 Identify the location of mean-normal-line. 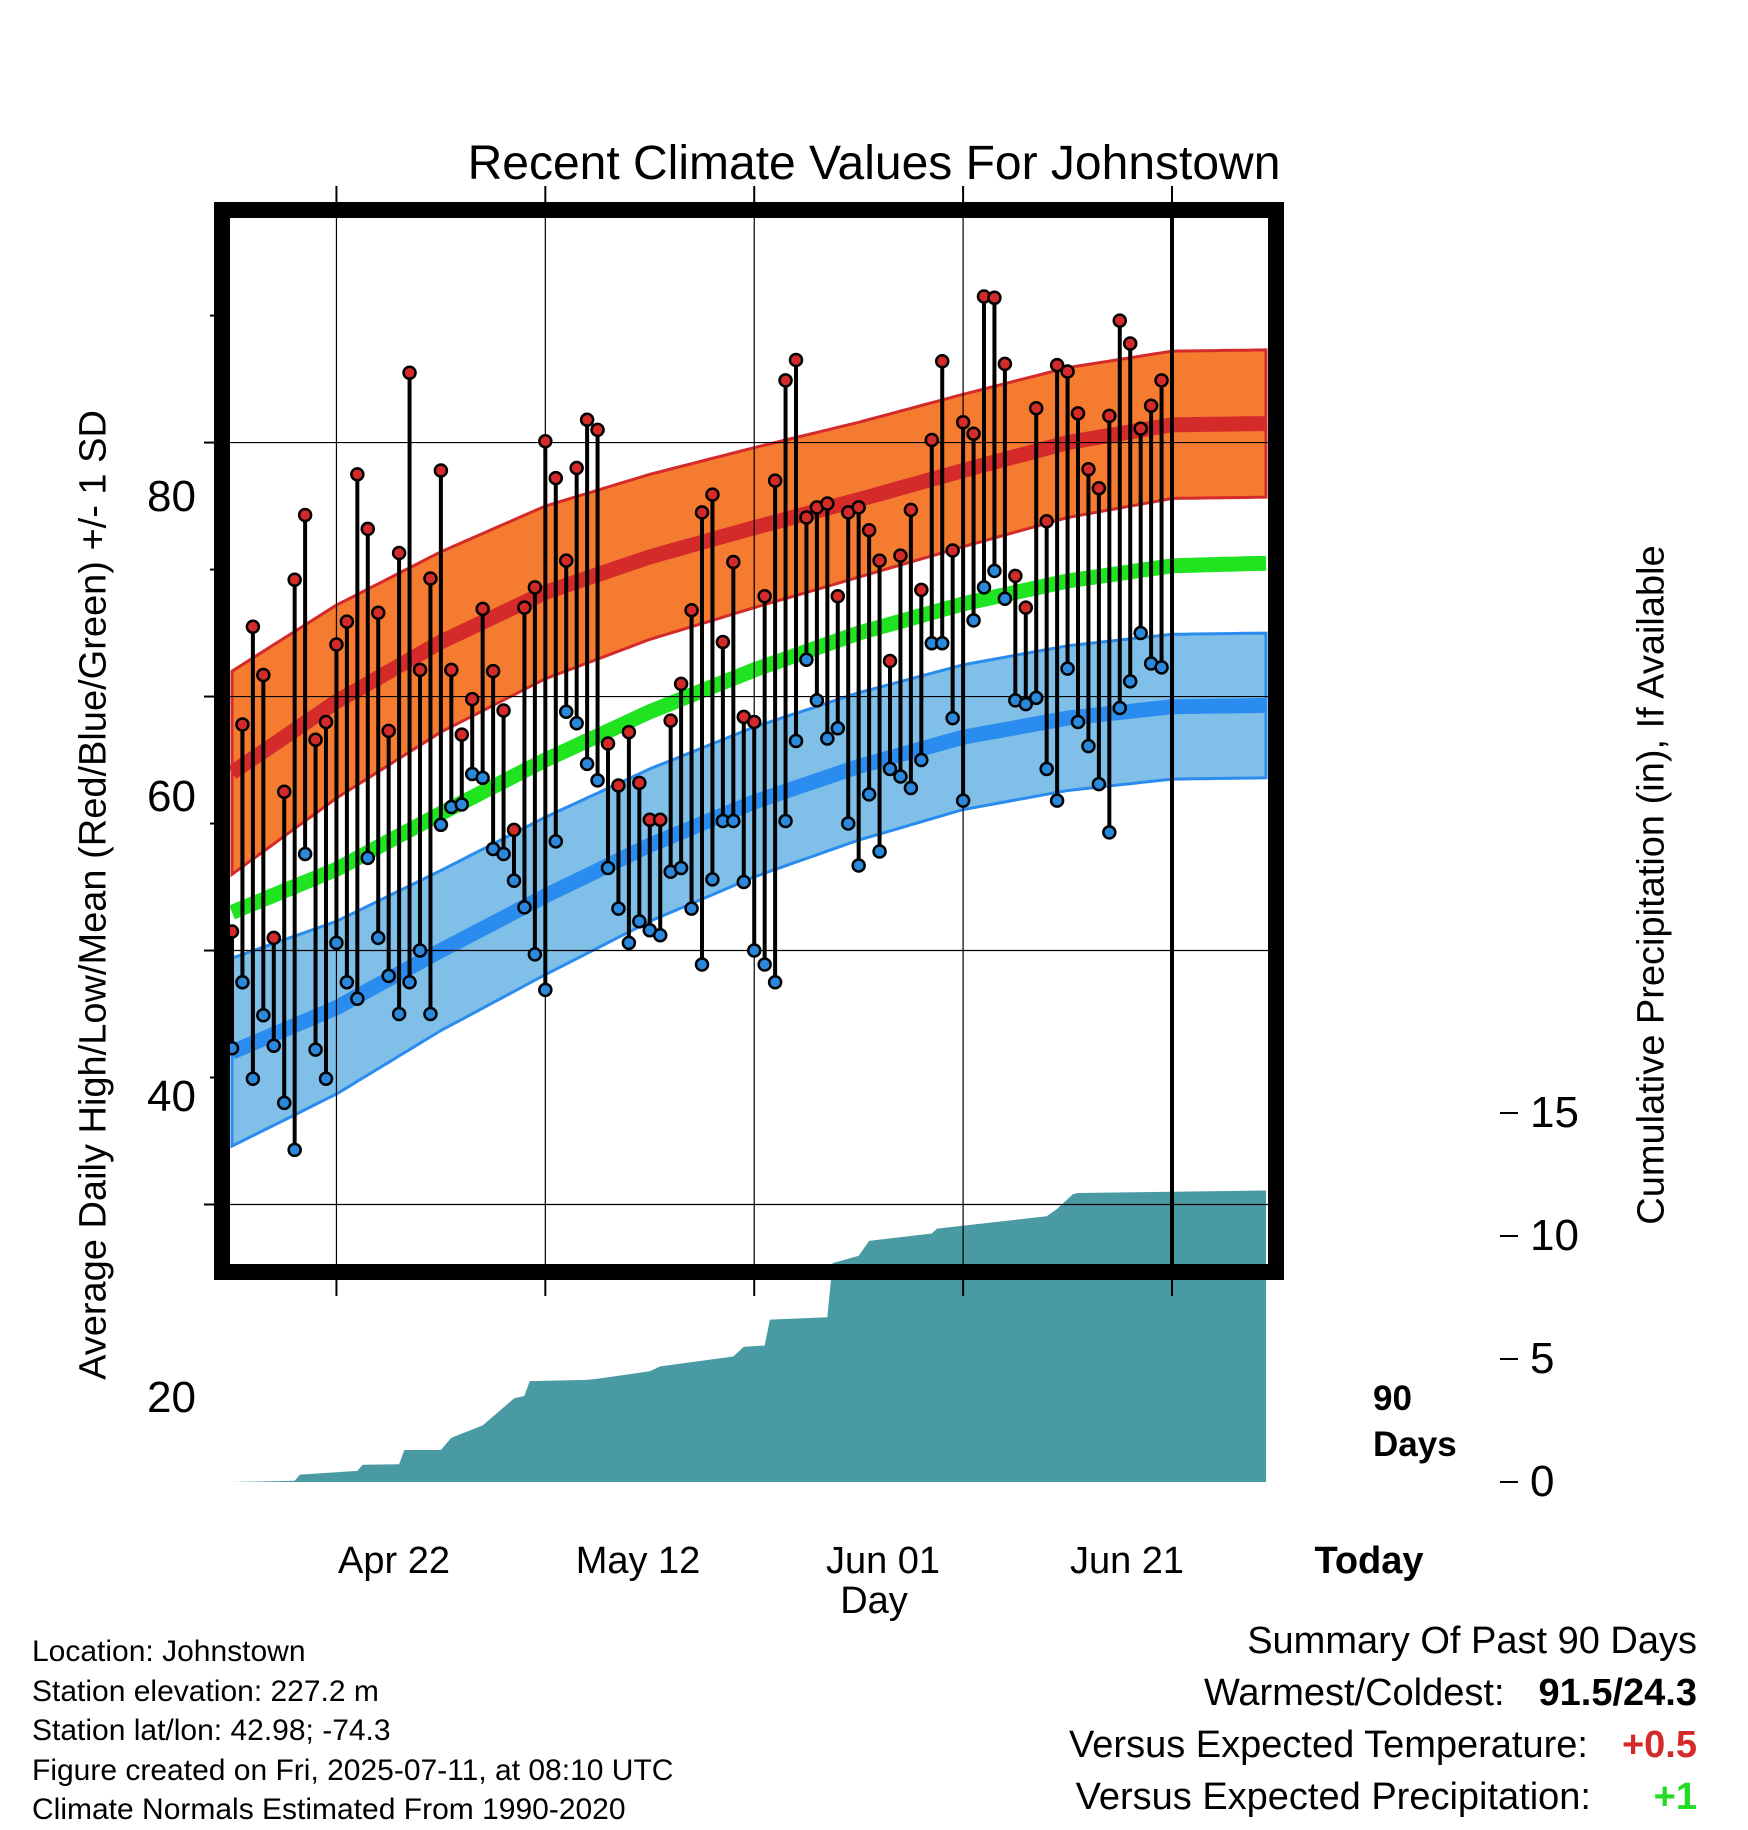
(748, 737).